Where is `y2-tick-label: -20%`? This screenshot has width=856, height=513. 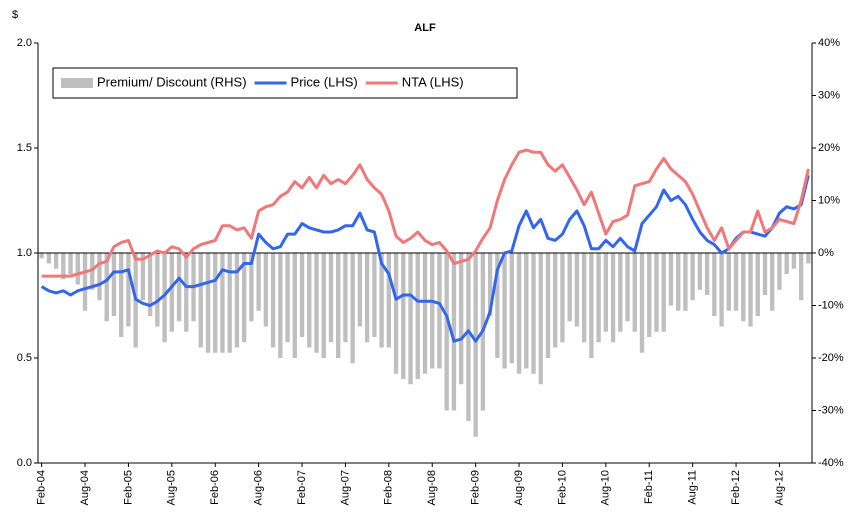 y2-tick-label: -20% is located at coordinates (831, 358).